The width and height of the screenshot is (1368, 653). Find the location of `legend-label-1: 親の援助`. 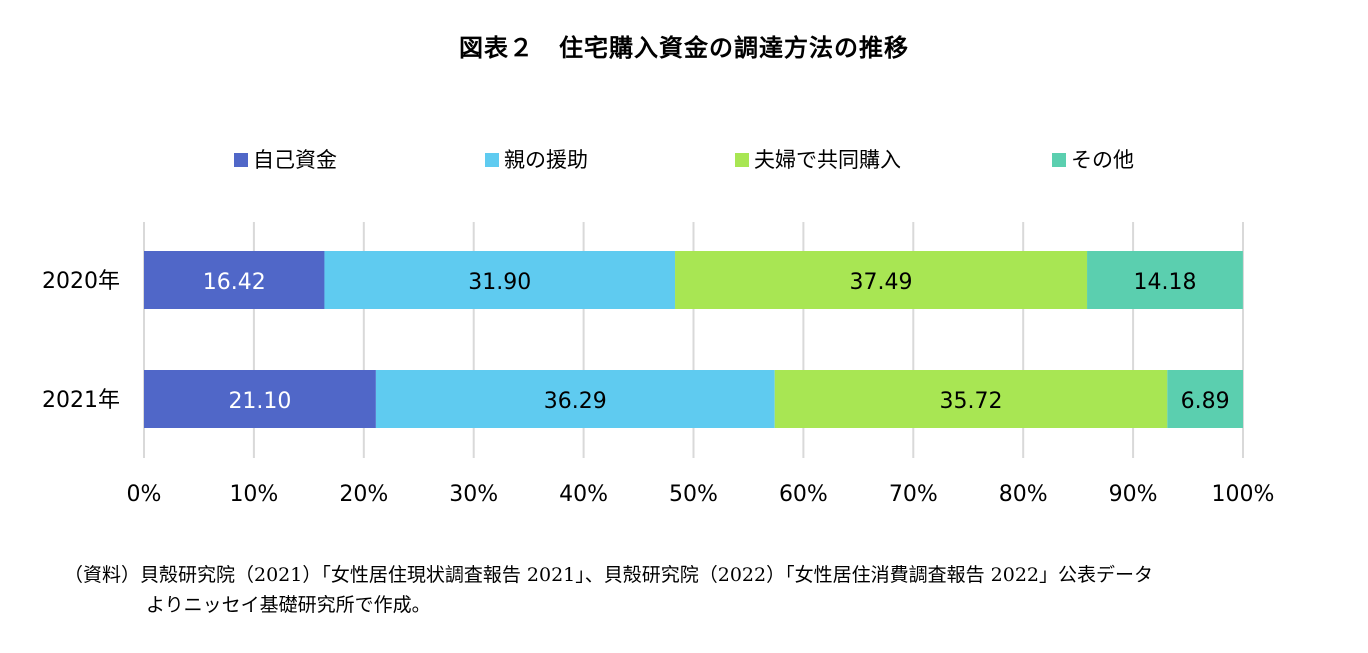

legend-label-1: 親の援助 is located at coordinates (546, 160).